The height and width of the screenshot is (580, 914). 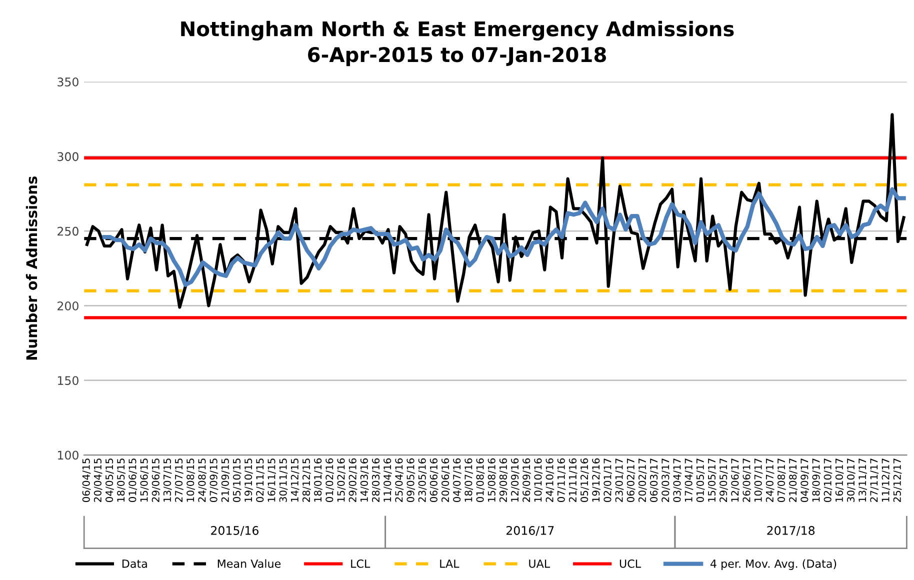 I want to click on x-tick-label: 24/08/15, so click(x=202, y=480).